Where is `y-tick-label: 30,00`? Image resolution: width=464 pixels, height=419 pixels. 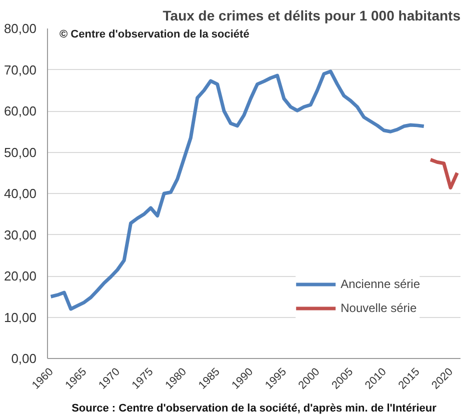
y-tick-label: 30,00 is located at coordinates (20, 234).